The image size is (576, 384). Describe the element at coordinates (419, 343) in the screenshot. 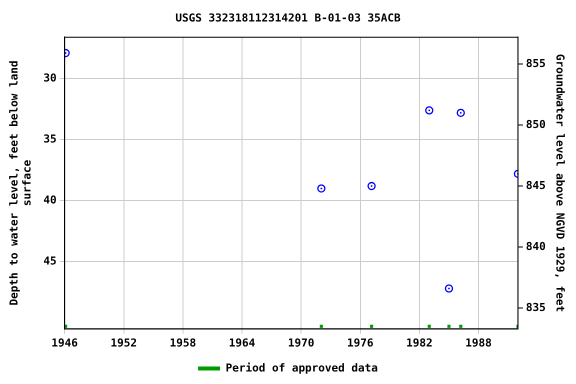

I see `x-tick-label: 1982` at that location.